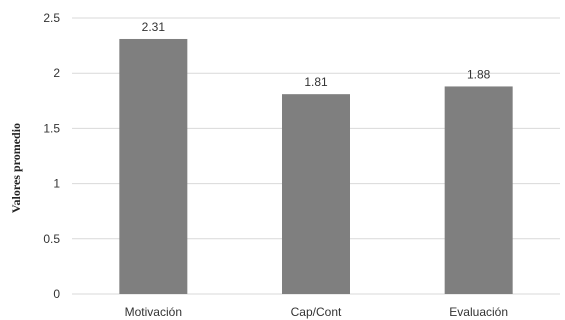 This screenshot has height=320, width=565. Describe the element at coordinates (316, 82) in the screenshot. I see `data-label: 1.81` at that location.